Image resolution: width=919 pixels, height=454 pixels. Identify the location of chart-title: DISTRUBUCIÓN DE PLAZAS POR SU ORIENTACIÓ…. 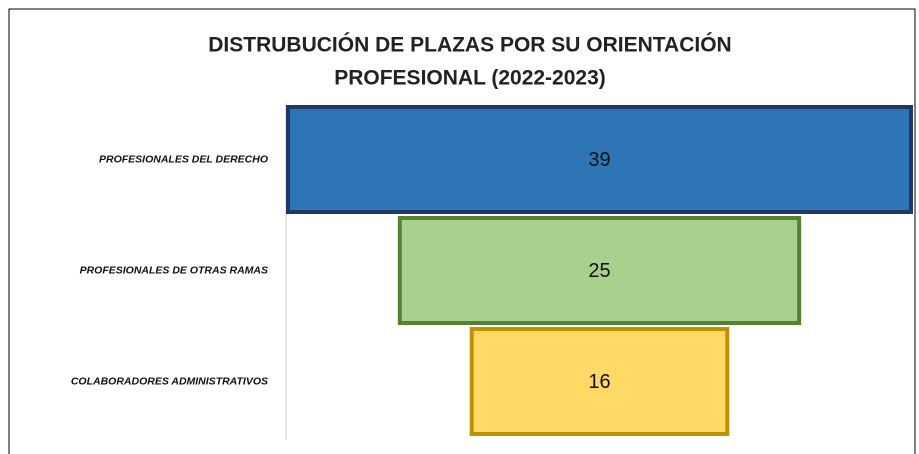
(469, 45).